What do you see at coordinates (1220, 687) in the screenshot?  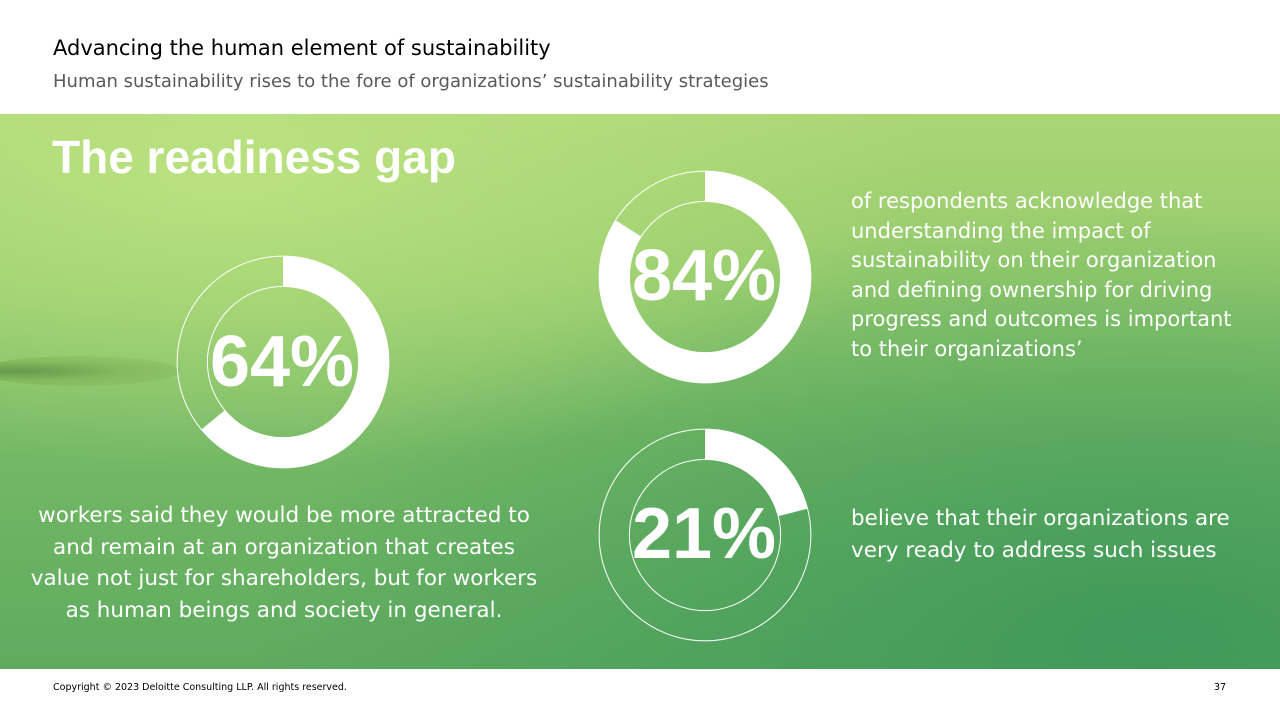 I see `page-number: 37` at bounding box center [1220, 687].